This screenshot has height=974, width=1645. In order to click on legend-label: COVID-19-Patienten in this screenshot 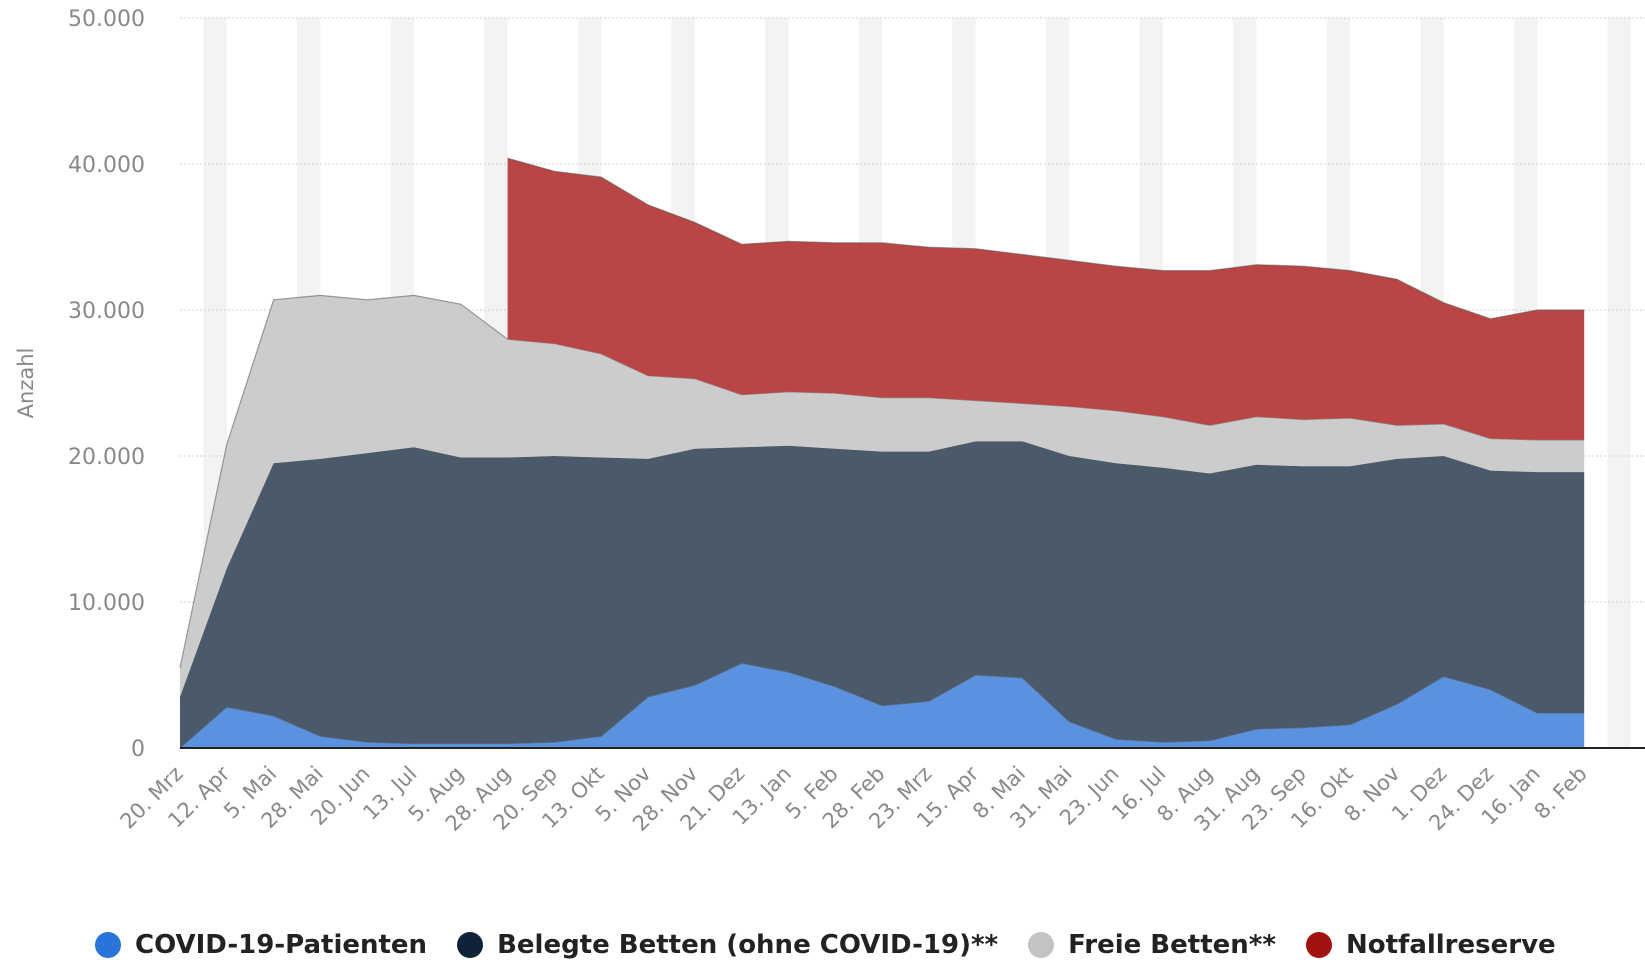, I will do `click(281, 945)`.